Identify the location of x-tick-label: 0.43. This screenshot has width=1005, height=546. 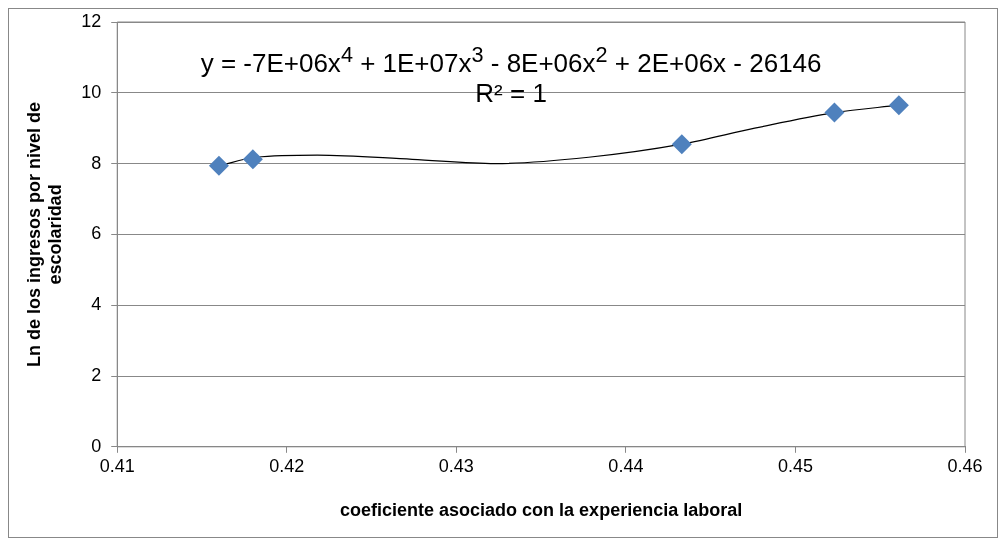
(456, 465).